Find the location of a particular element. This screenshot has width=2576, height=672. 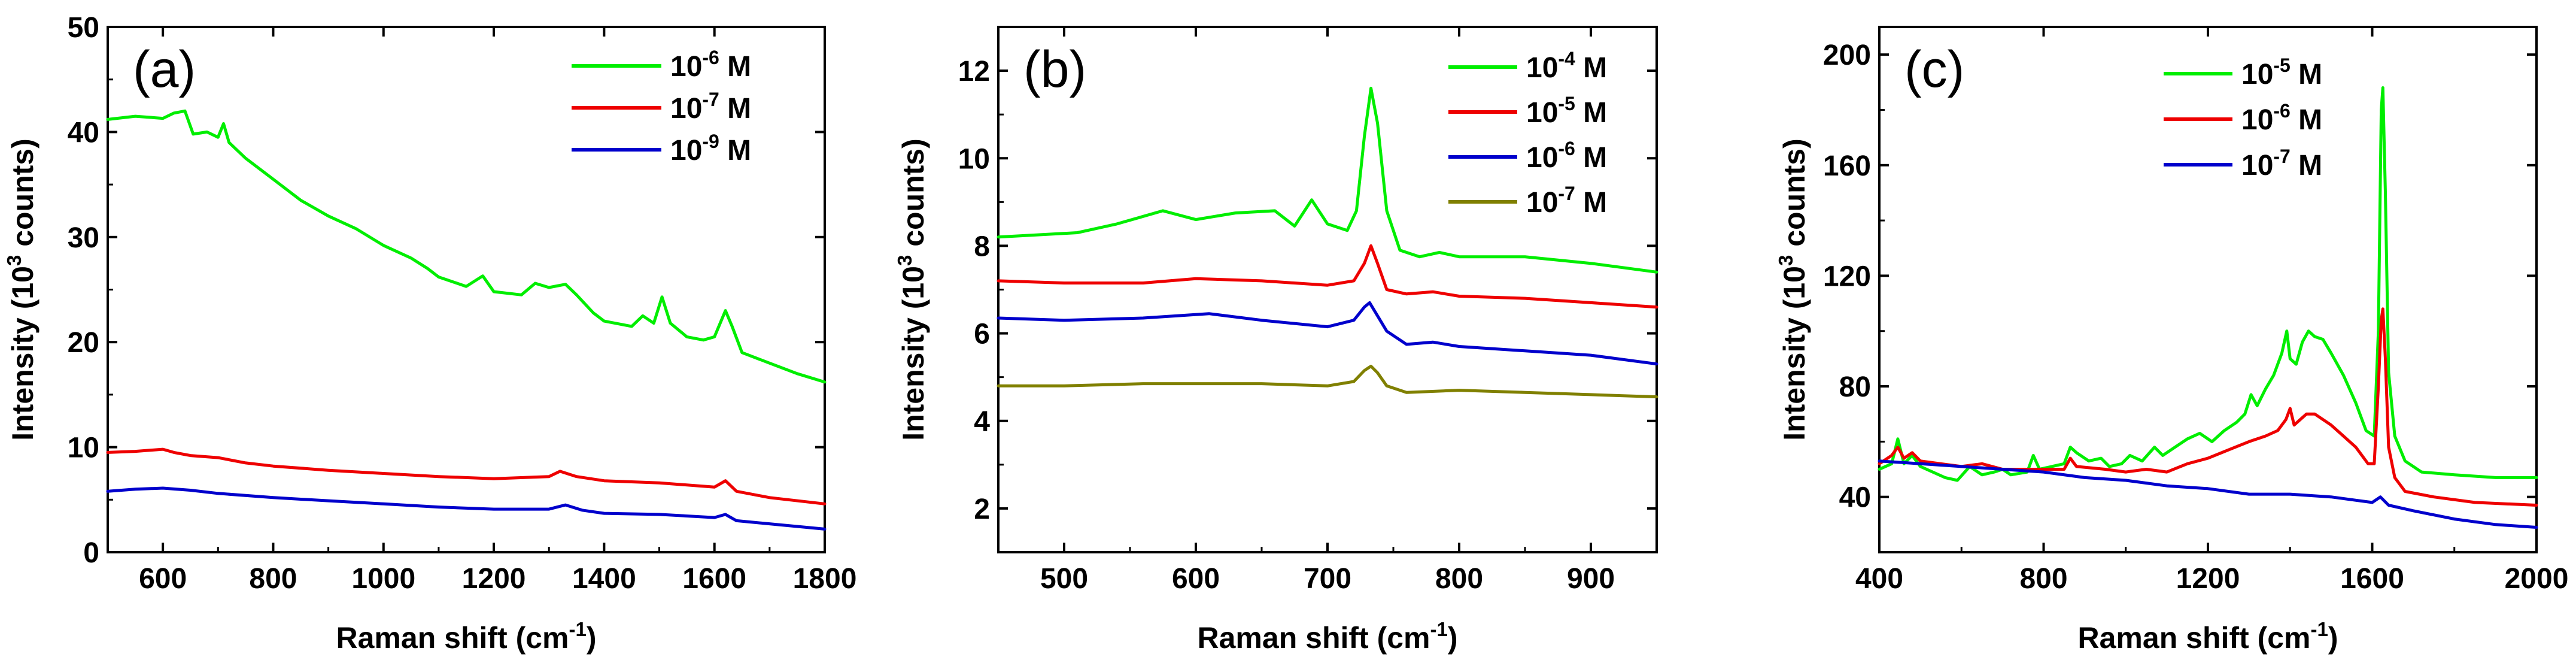

legend: 10-4 M10-5 M10-6 M10-7 M is located at coordinates (1527, 133).